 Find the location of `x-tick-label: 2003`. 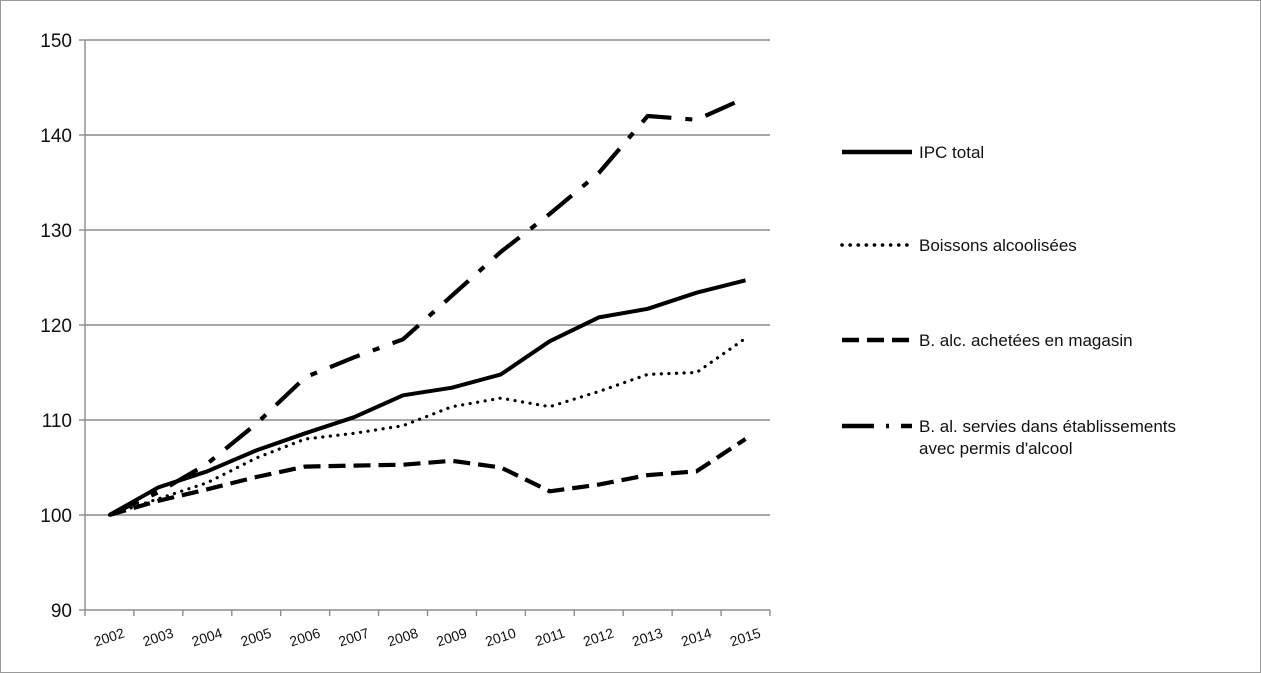

x-tick-label: 2003 is located at coordinates (158, 637).